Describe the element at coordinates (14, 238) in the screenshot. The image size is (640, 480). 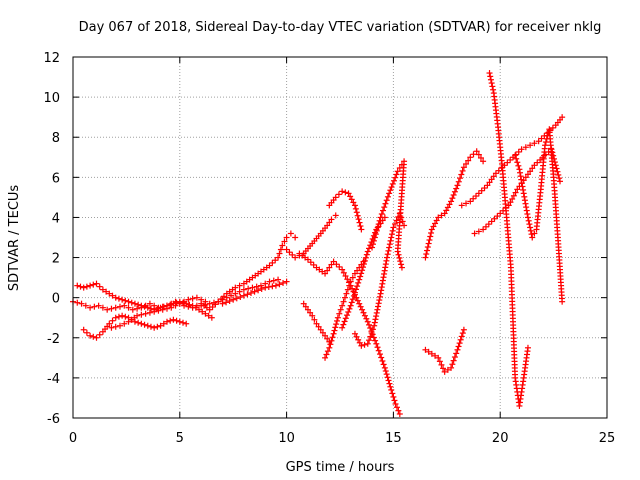
I see `y-axis-label: SDTVAR / TECUs` at that location.